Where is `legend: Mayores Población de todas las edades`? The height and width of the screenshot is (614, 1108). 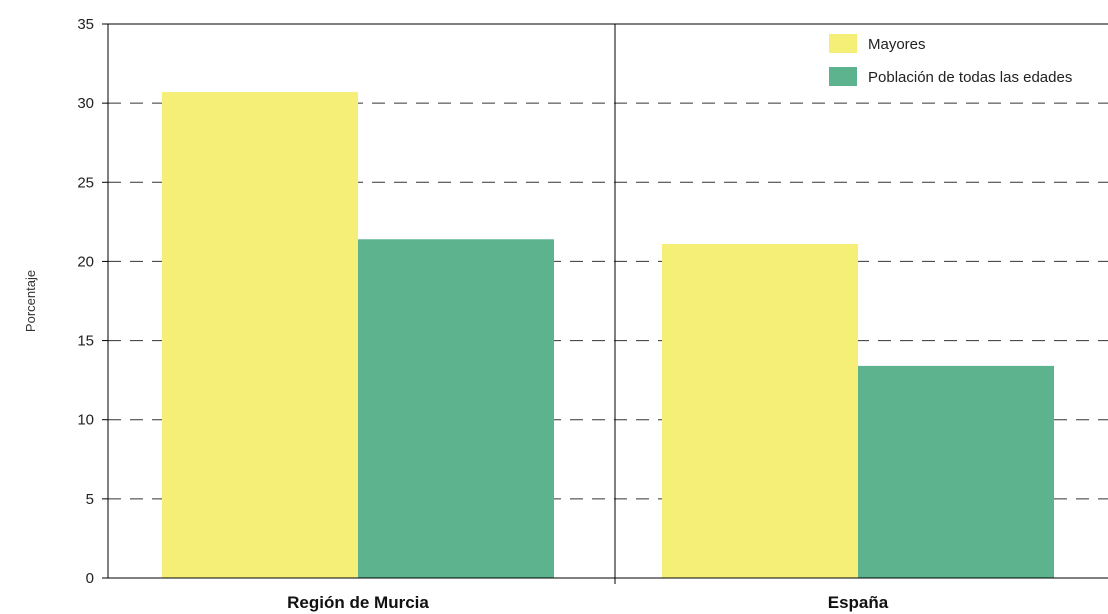
legend: Mayores Población de todas las edades is located at coordinates (950, 60).